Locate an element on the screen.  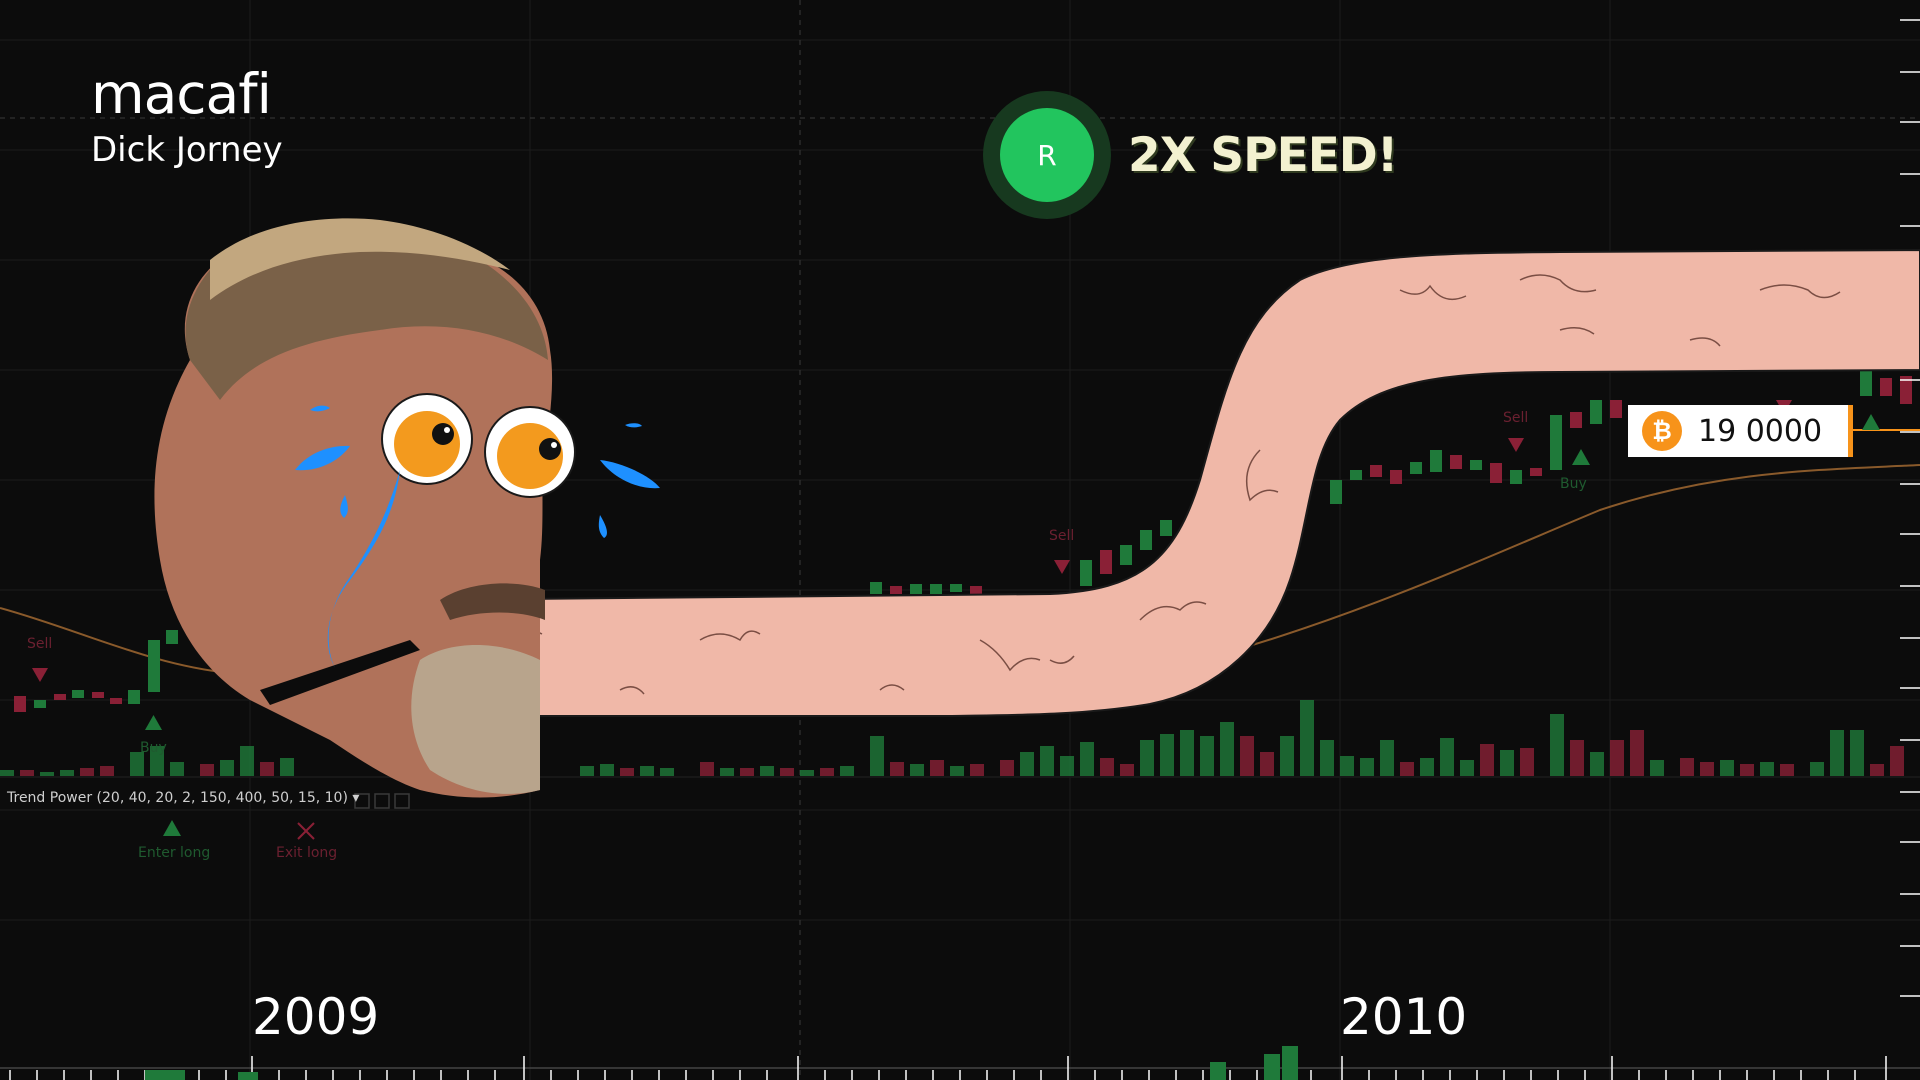
speed-key-badge: R is located at coordinates (1047, 155).